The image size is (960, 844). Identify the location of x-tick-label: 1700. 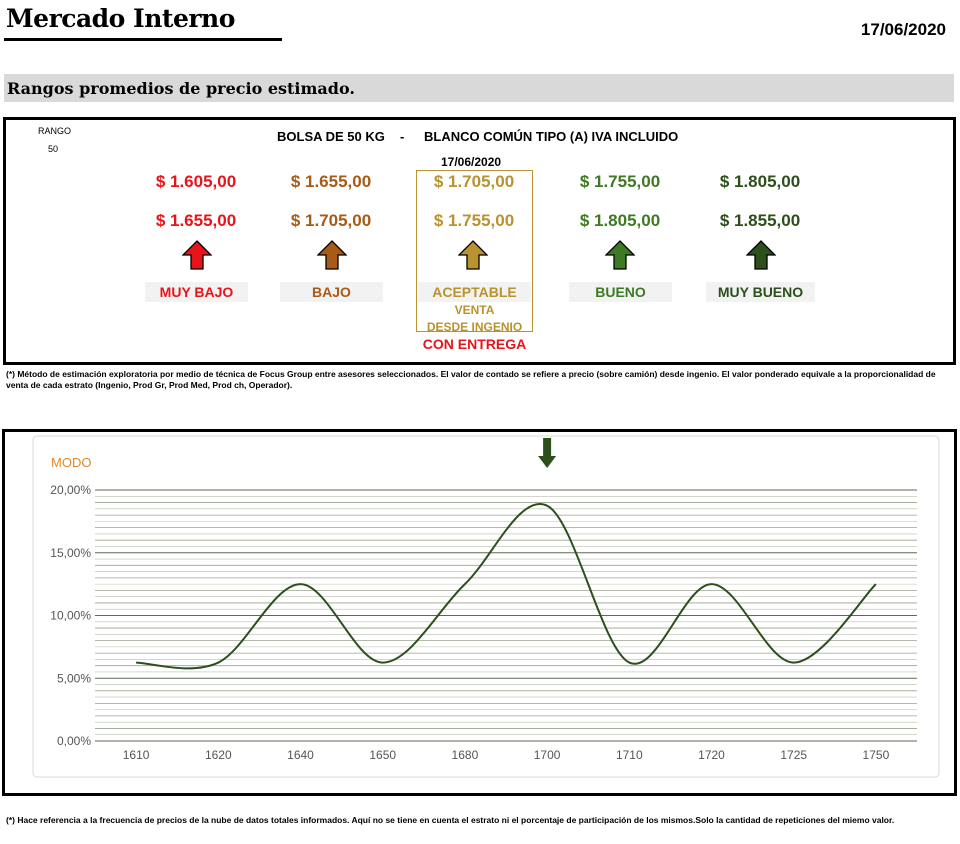
(547, 755).